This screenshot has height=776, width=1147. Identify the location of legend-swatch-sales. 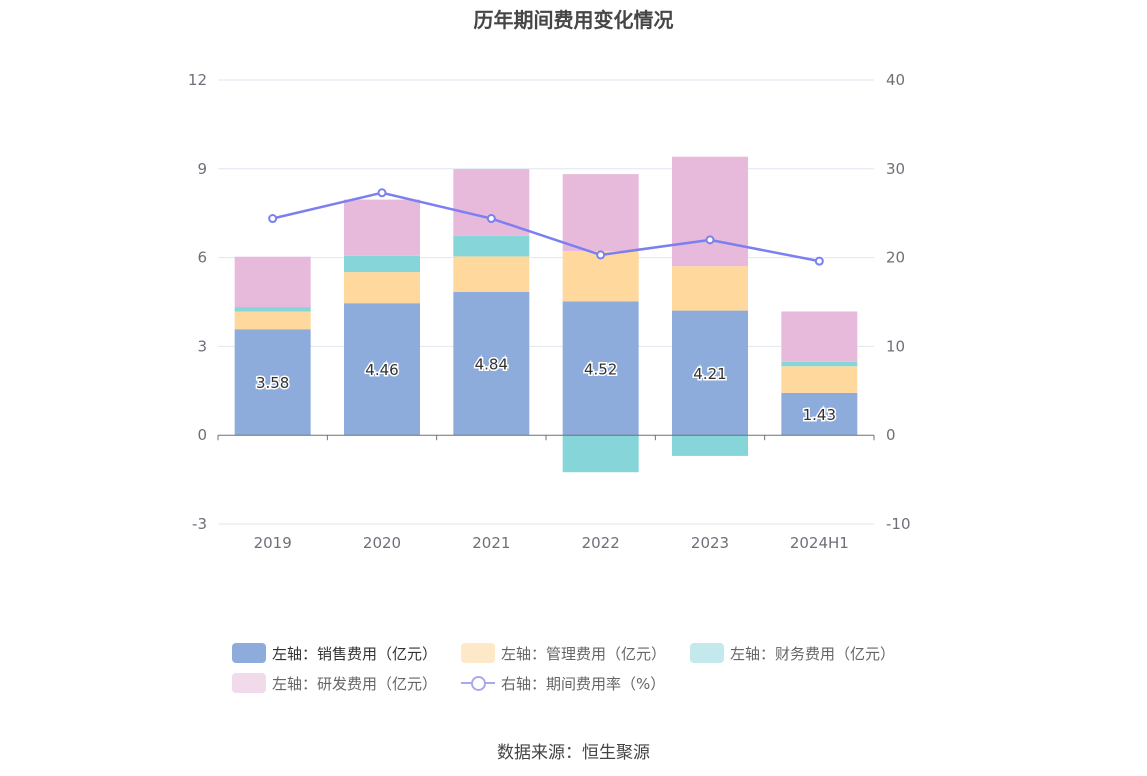
(249, 653).